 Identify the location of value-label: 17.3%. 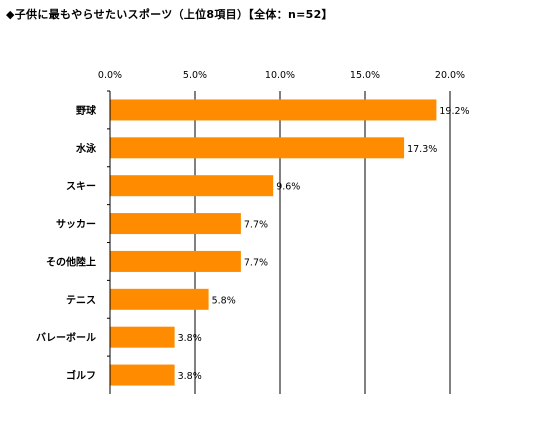
(422, 149).